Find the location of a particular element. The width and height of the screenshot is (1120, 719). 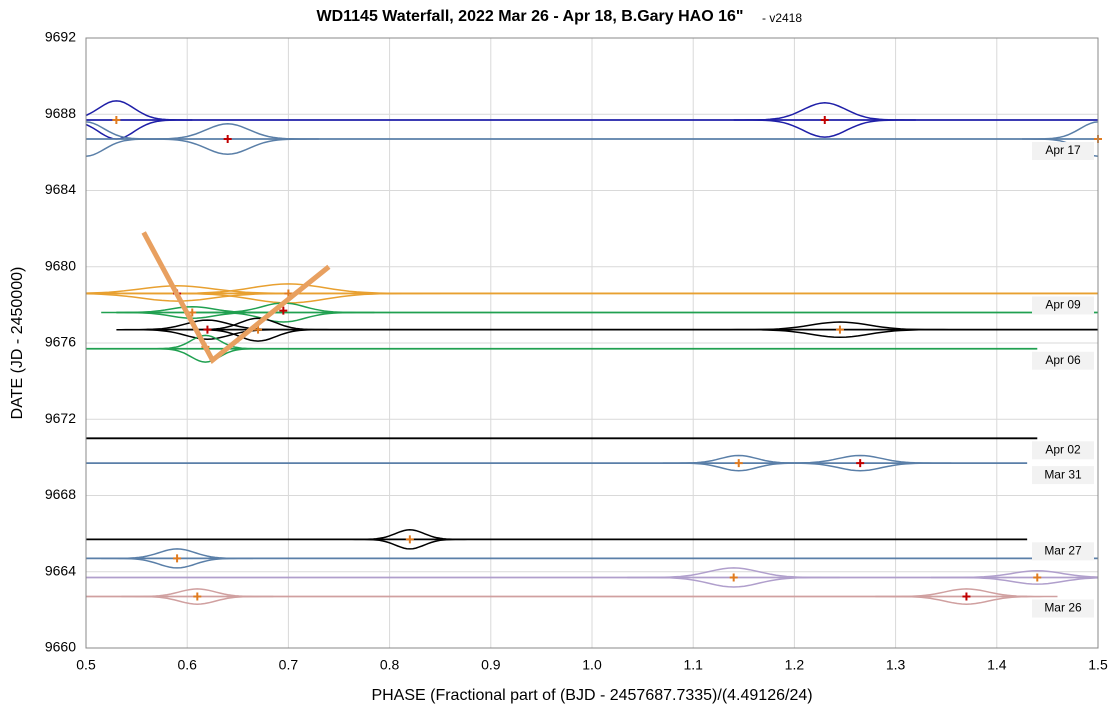

x-tick-label: 0.7 is located at coordinates (289, 665).